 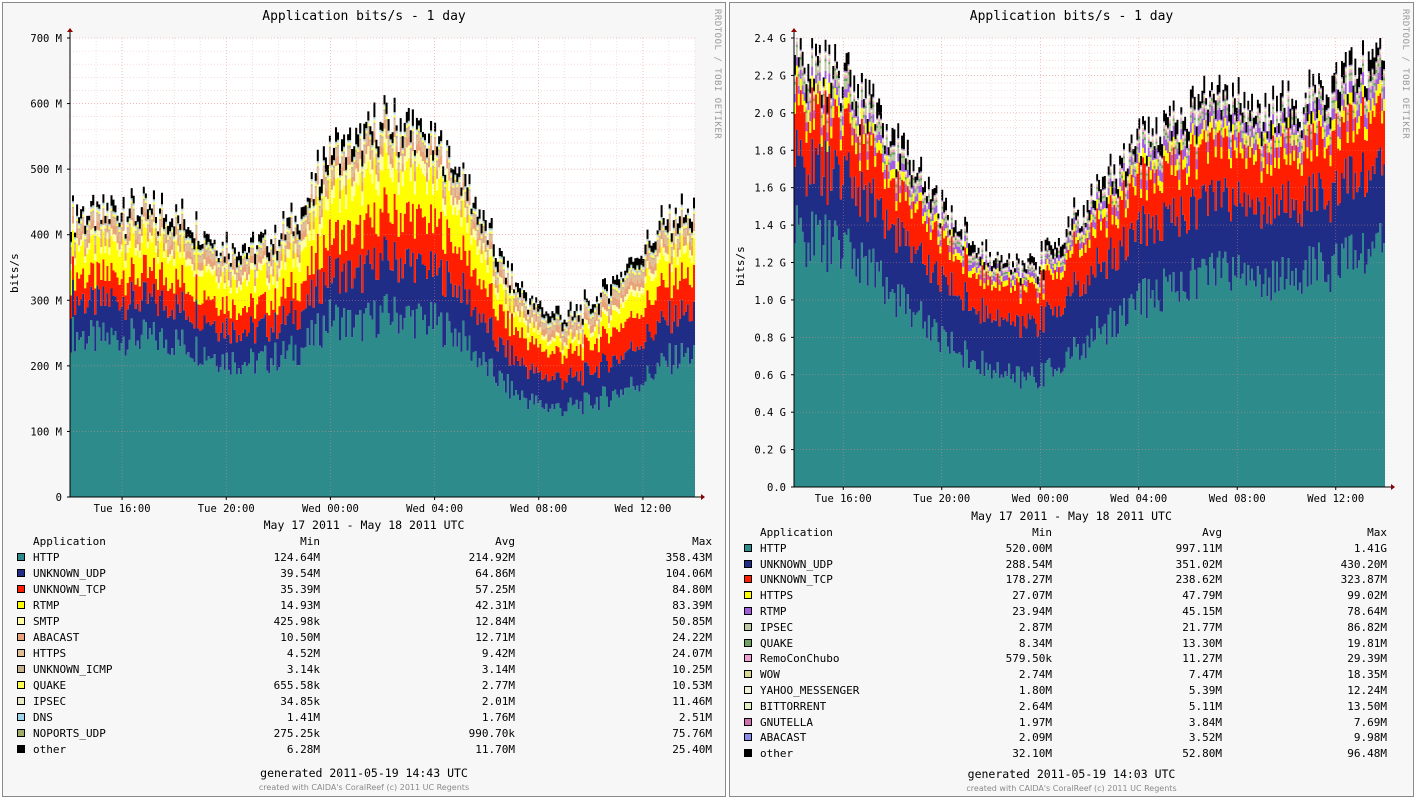 I want to click on legend-row: IPSEC 2.87M 21.77M 86.82M, so click(x=1072, y=627).